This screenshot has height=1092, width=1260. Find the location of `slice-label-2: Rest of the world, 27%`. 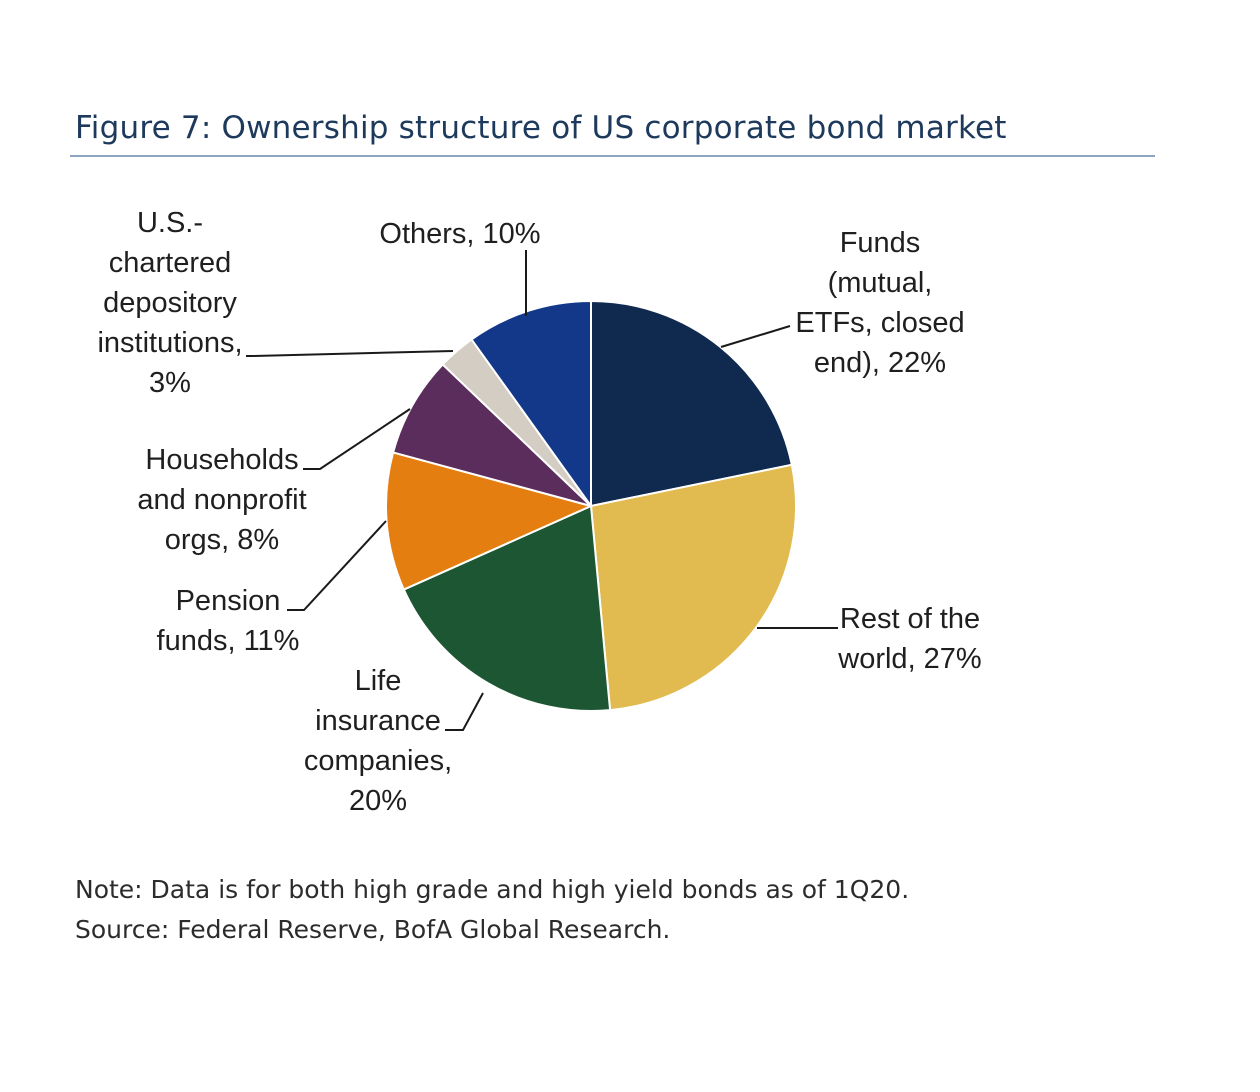

slice-label-2: Rest of the world, 27% is located at coordinates (909, 639).